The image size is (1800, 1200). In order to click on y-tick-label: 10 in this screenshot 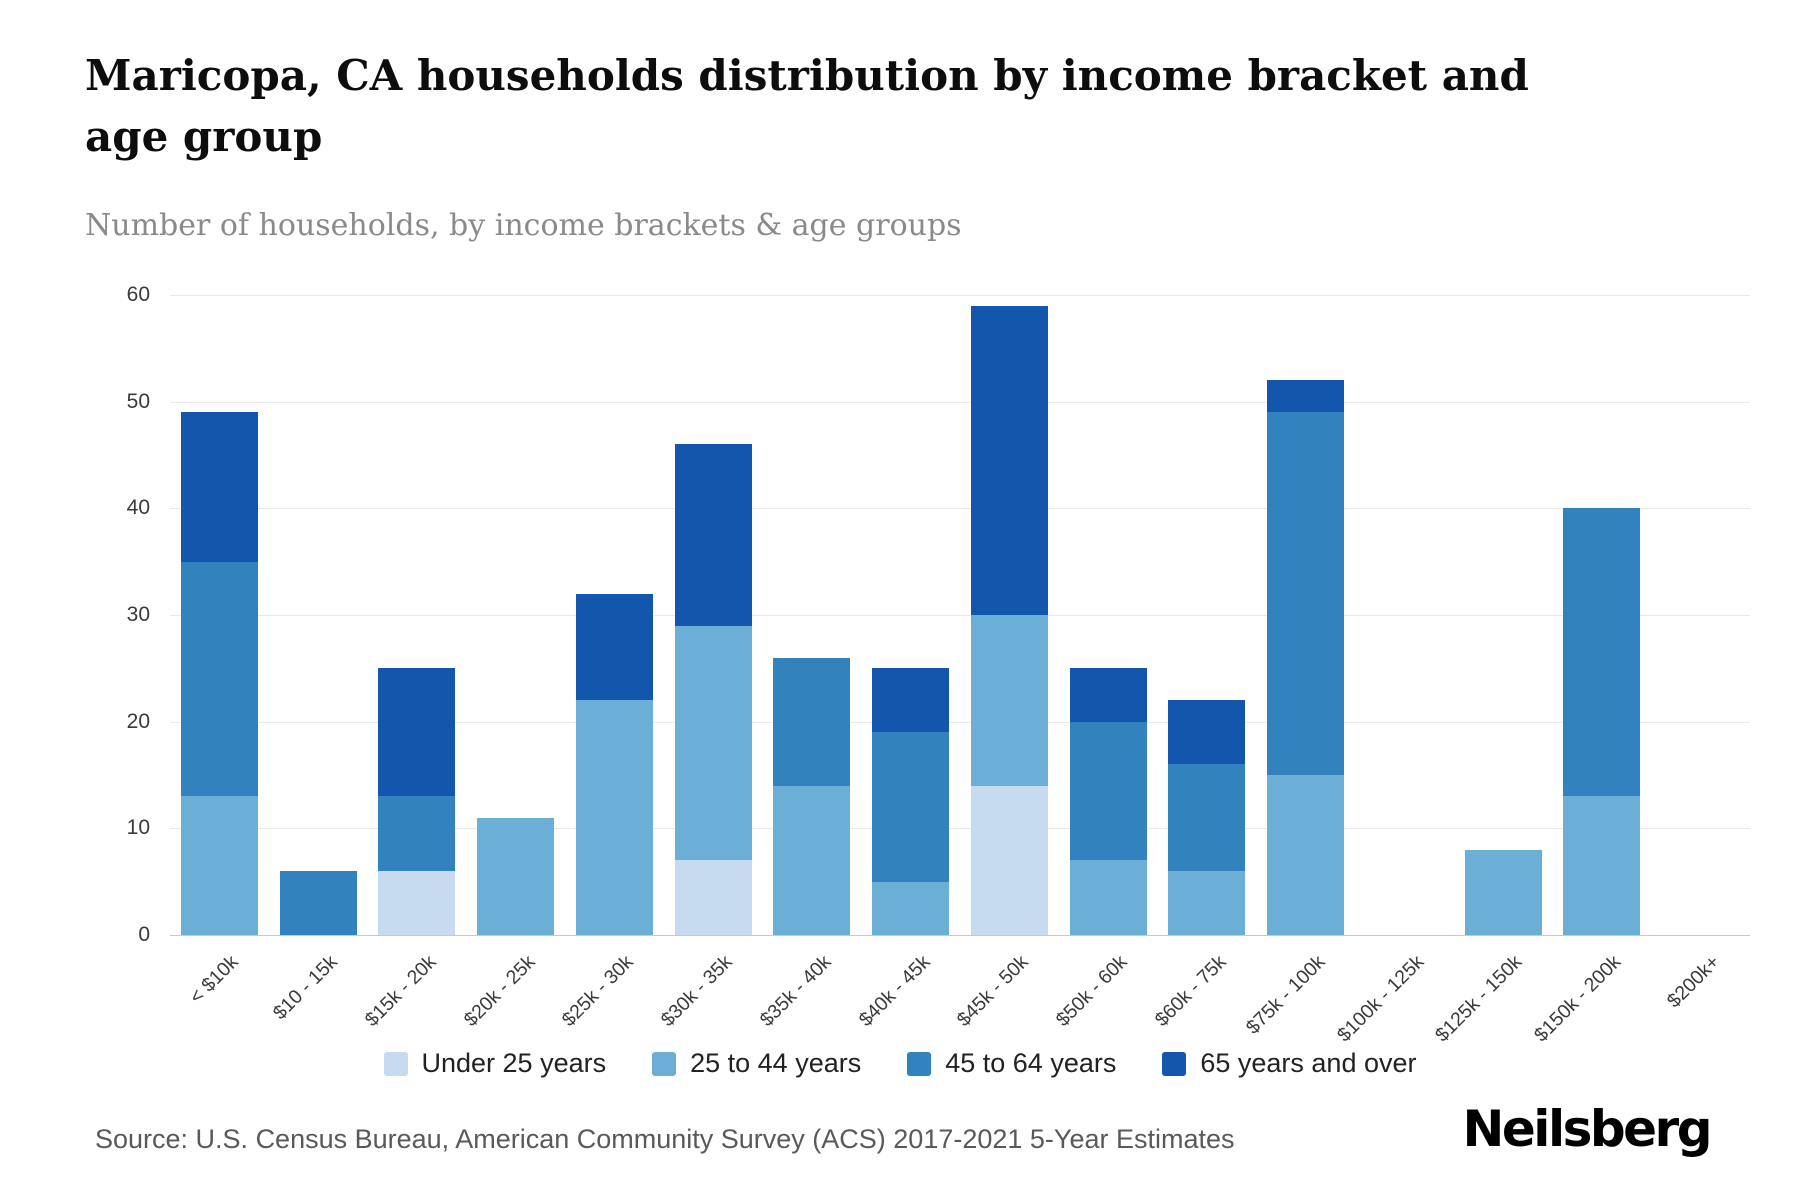, I will do `click(138, 828)`.